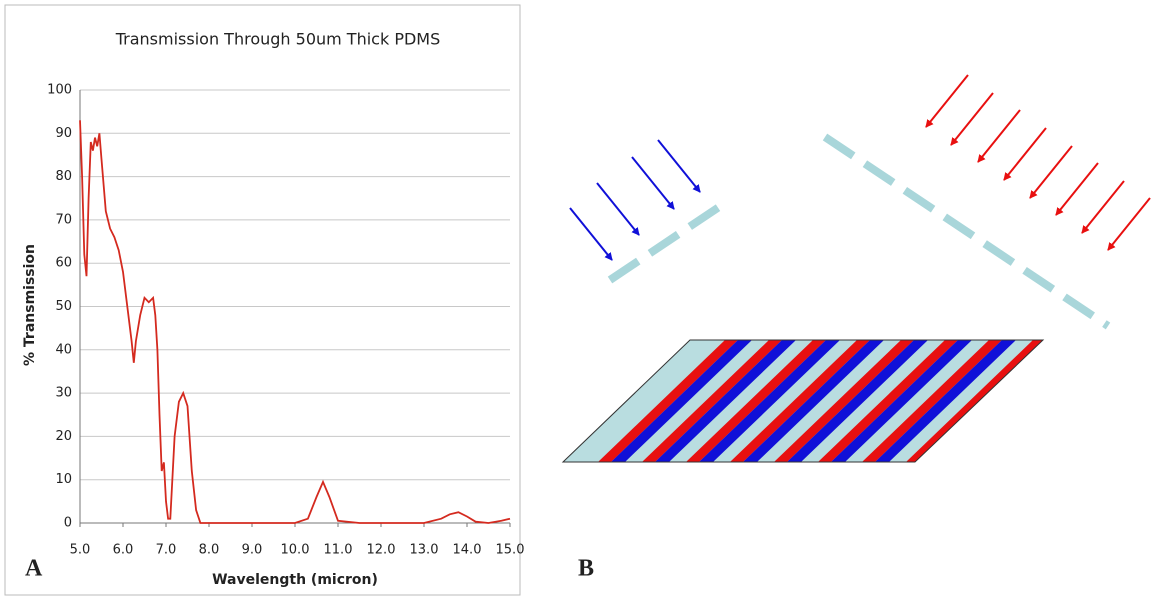 The image size is (1153, 596). Describe the element at coordinates (34, 569) in the screenshot. I see `panel-label: A` at that location.